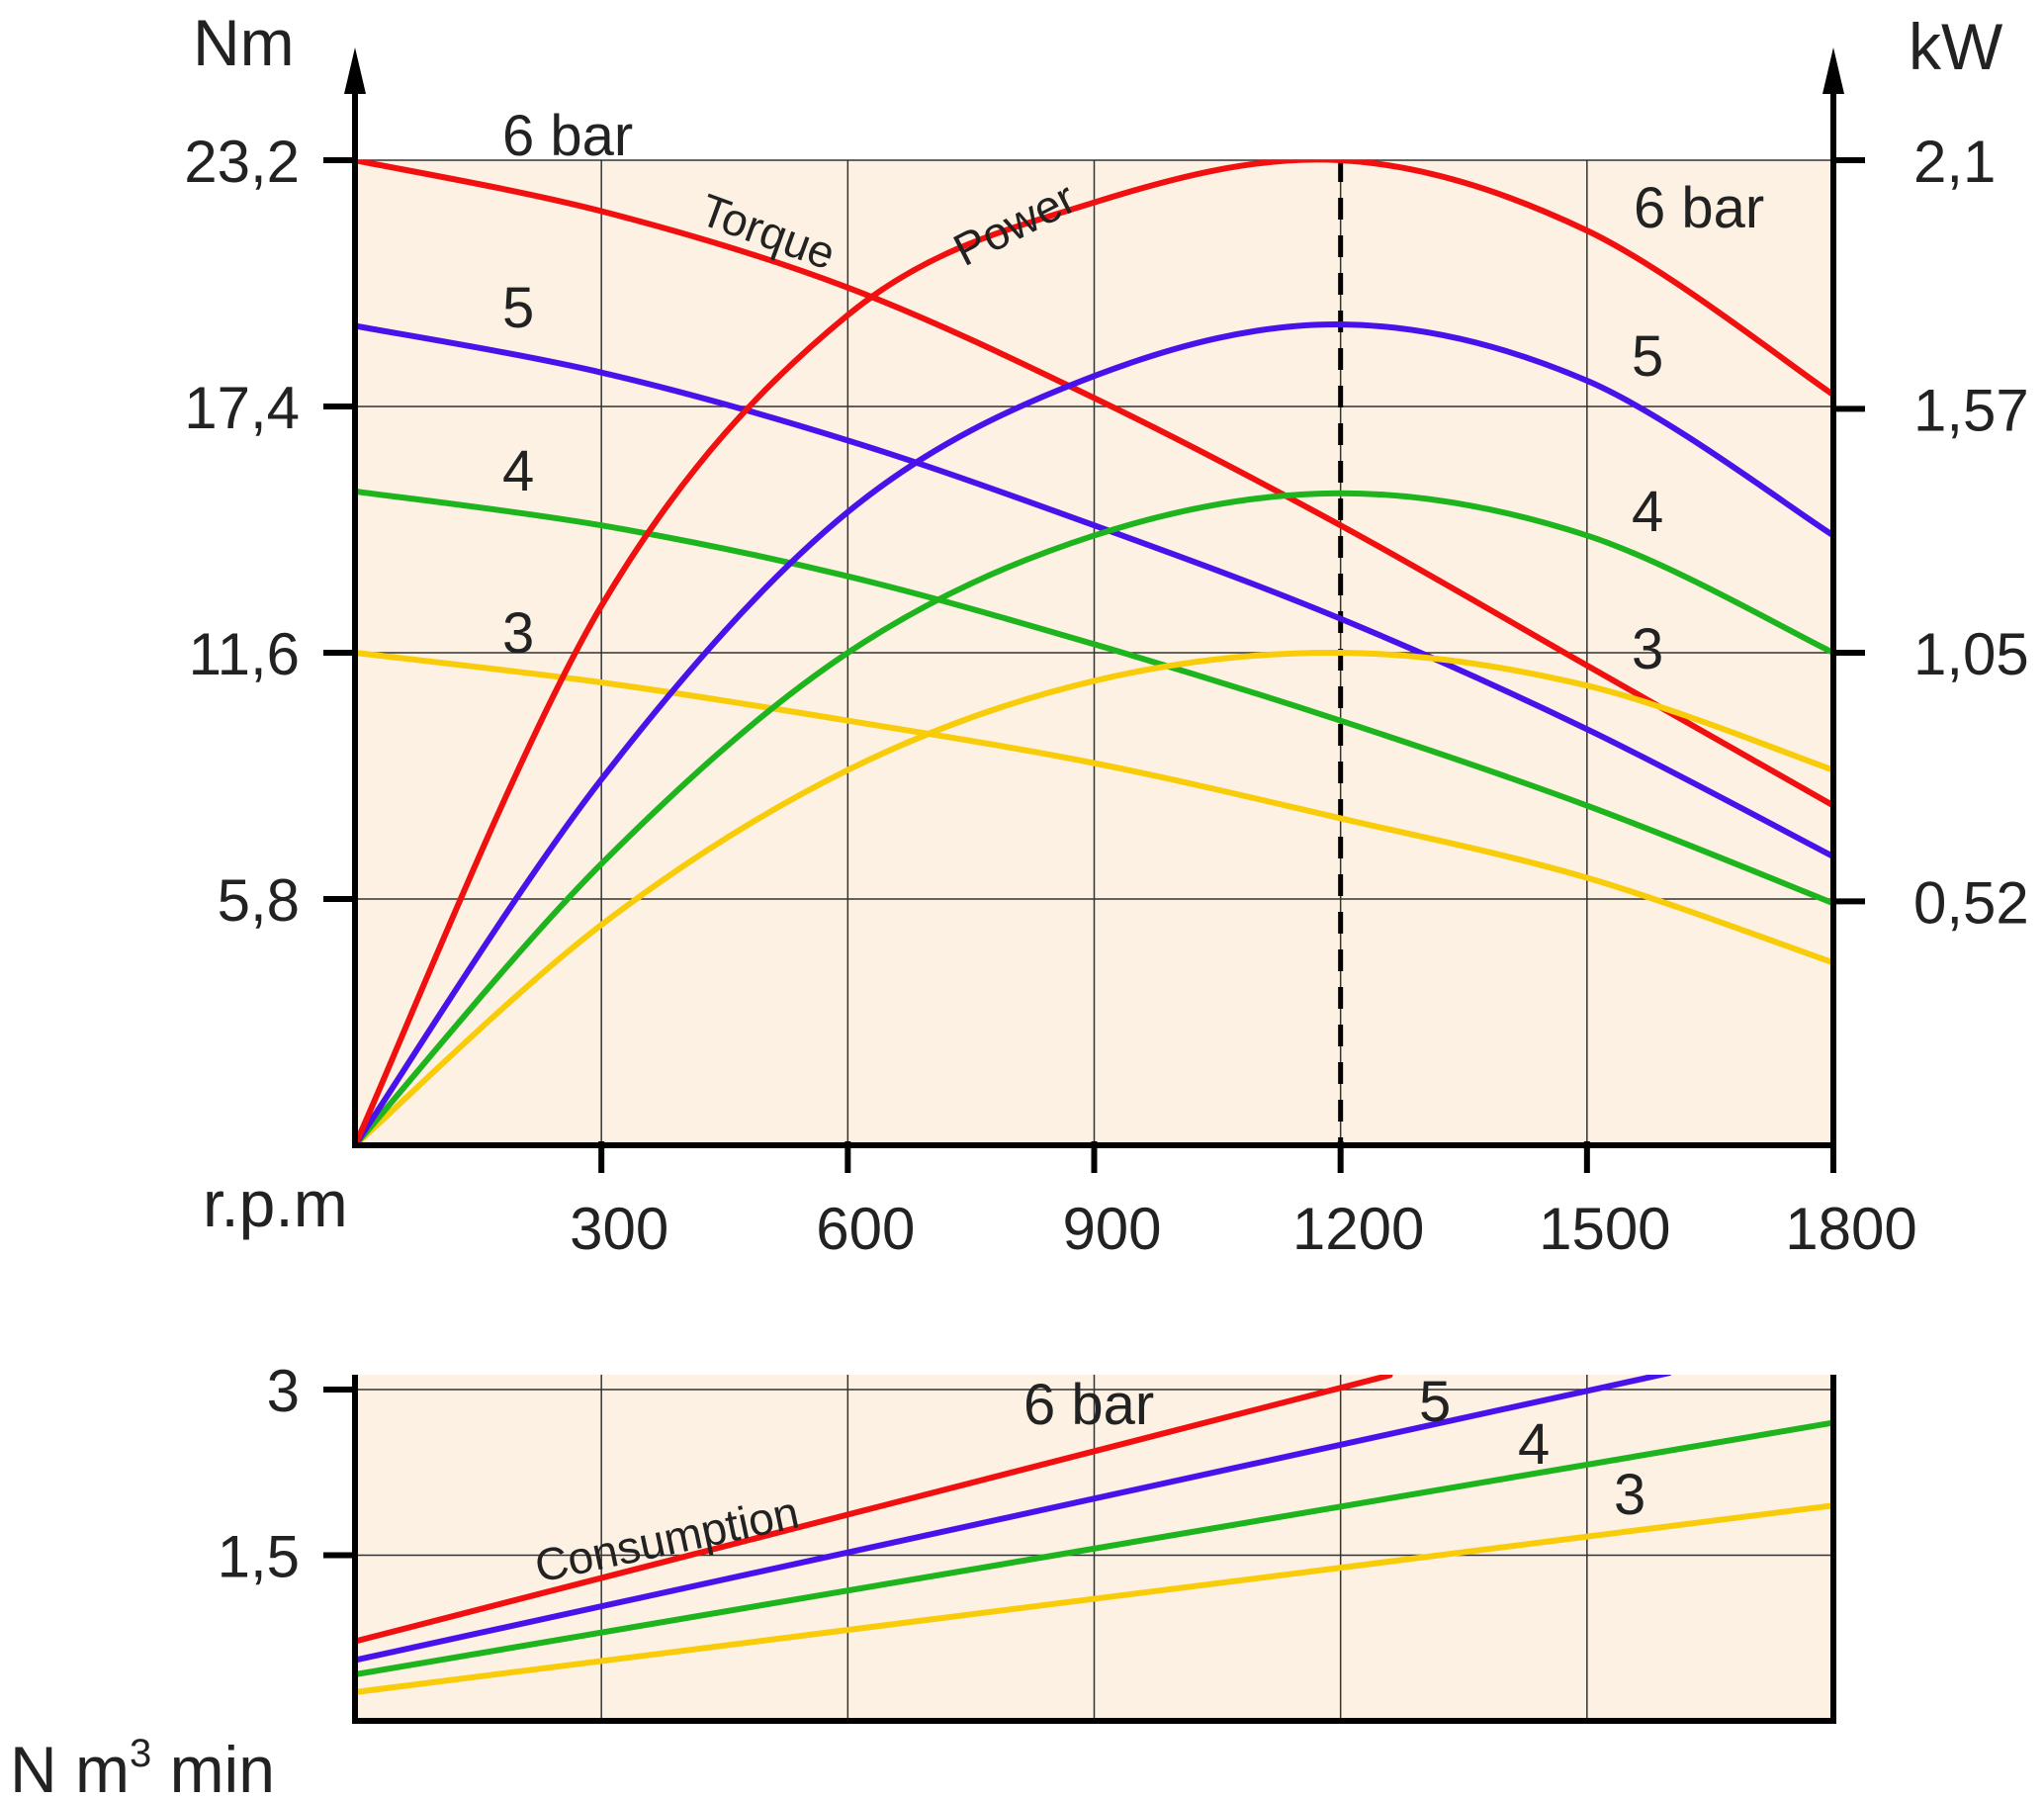  I want to click on y-right-tick-label: 1,05, so click(1971, 654).